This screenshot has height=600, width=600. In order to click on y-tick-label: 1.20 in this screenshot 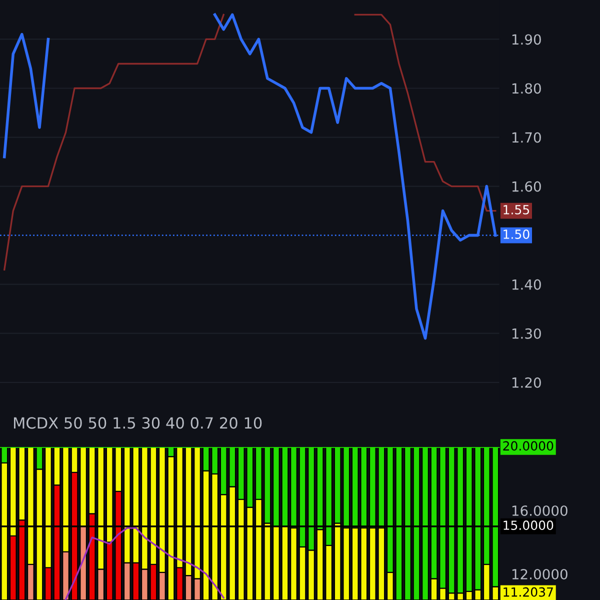, I will do `click(526, 382)`.